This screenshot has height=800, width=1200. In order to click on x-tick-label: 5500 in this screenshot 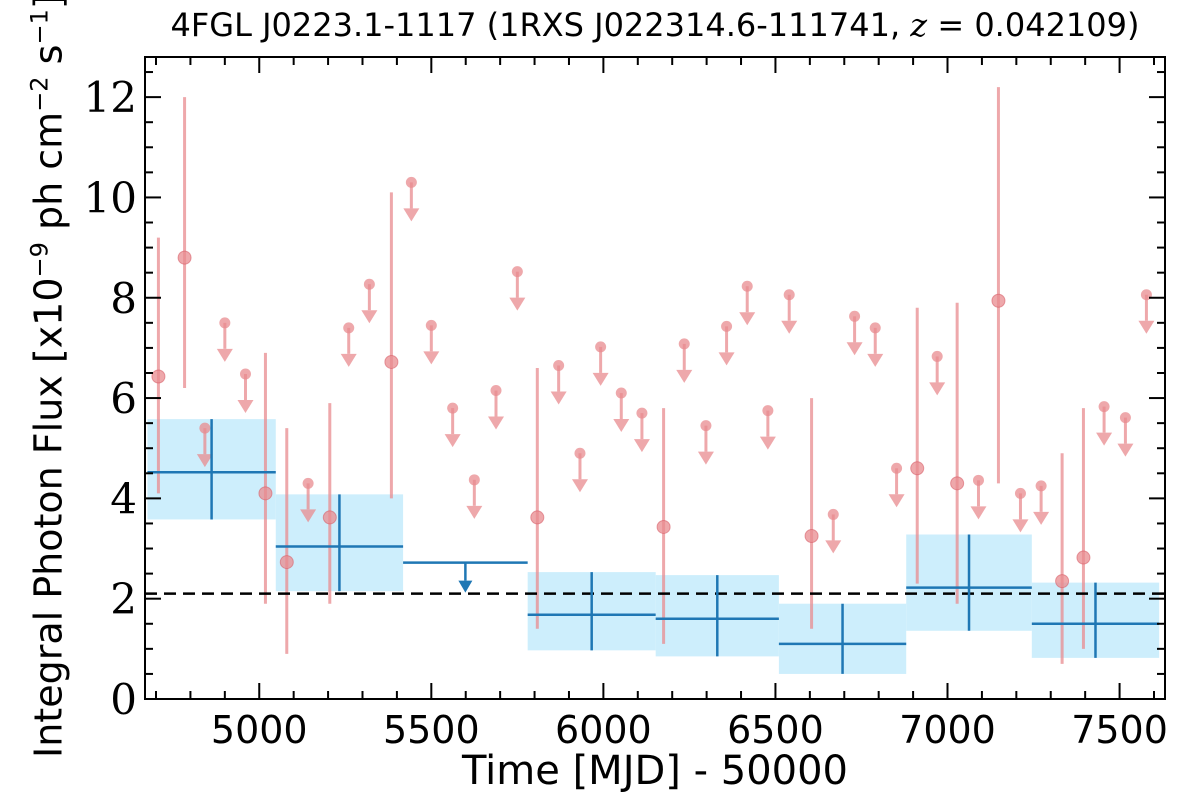, I will do `click(431, 730)`.